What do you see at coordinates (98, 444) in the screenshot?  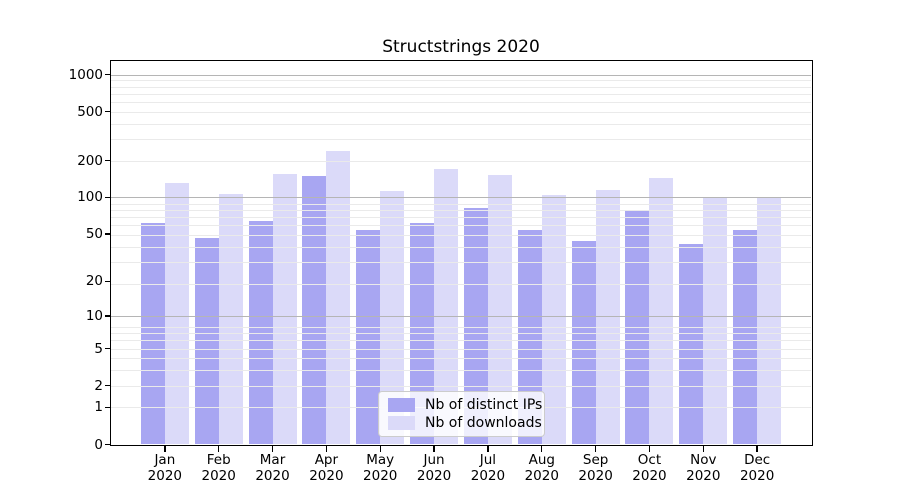 I see `y-tick-label: 0` at bounding box center [98, 444].